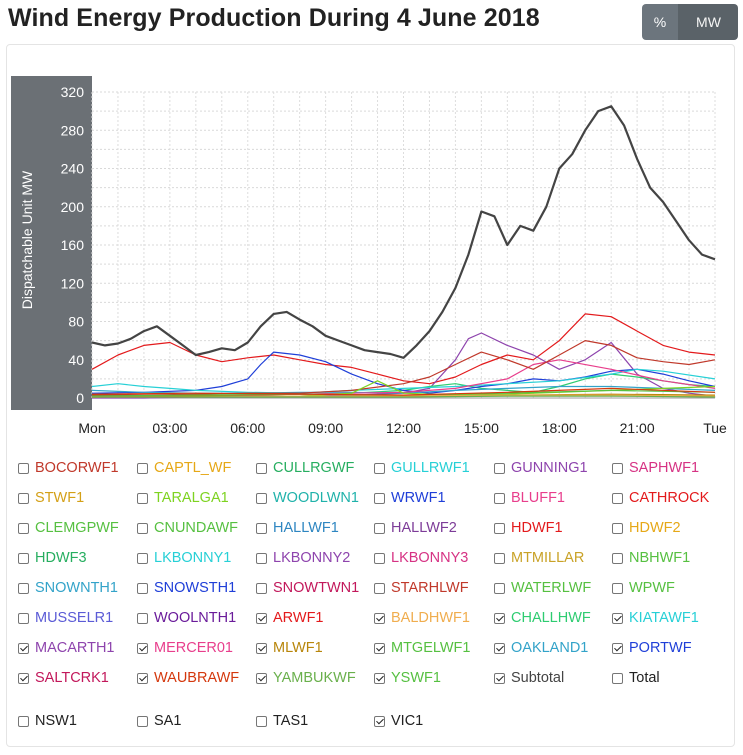 The image size is (743, 755). What do you see at coordinates (68, 528) in the screenshot?
I see `legend-item-clemgpwf: CLEMGPWF` at bounding box center [68, 528].